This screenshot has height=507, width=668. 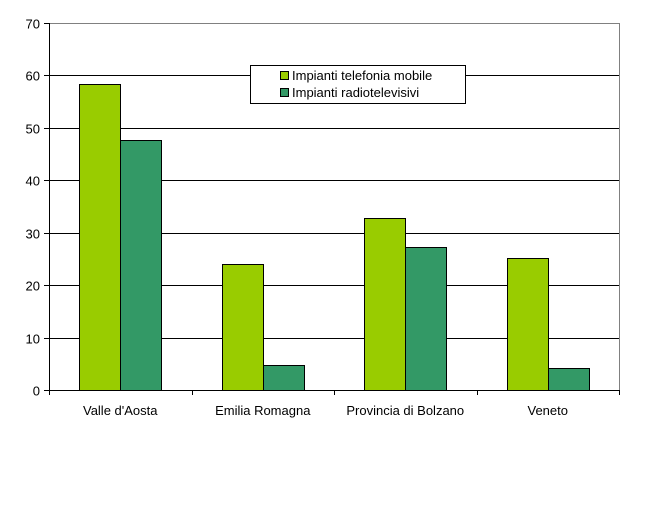 I want to click on y-tick-label: 30, so click(x=33, y=234).